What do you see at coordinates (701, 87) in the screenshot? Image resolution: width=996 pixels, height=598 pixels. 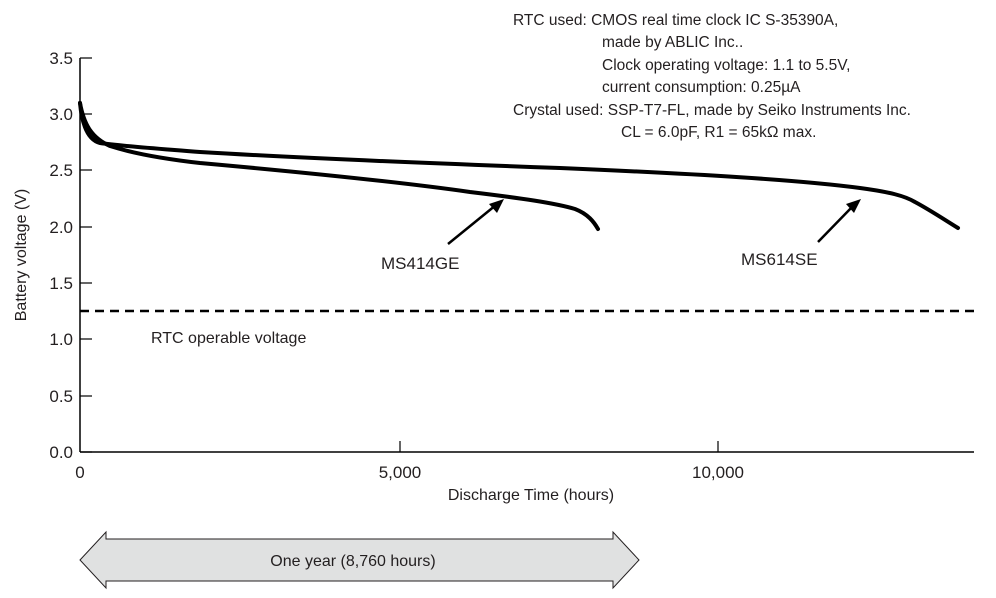 I see `current-consumption-line: current consumption: 0.25µA` at bounding box center [701, 87].